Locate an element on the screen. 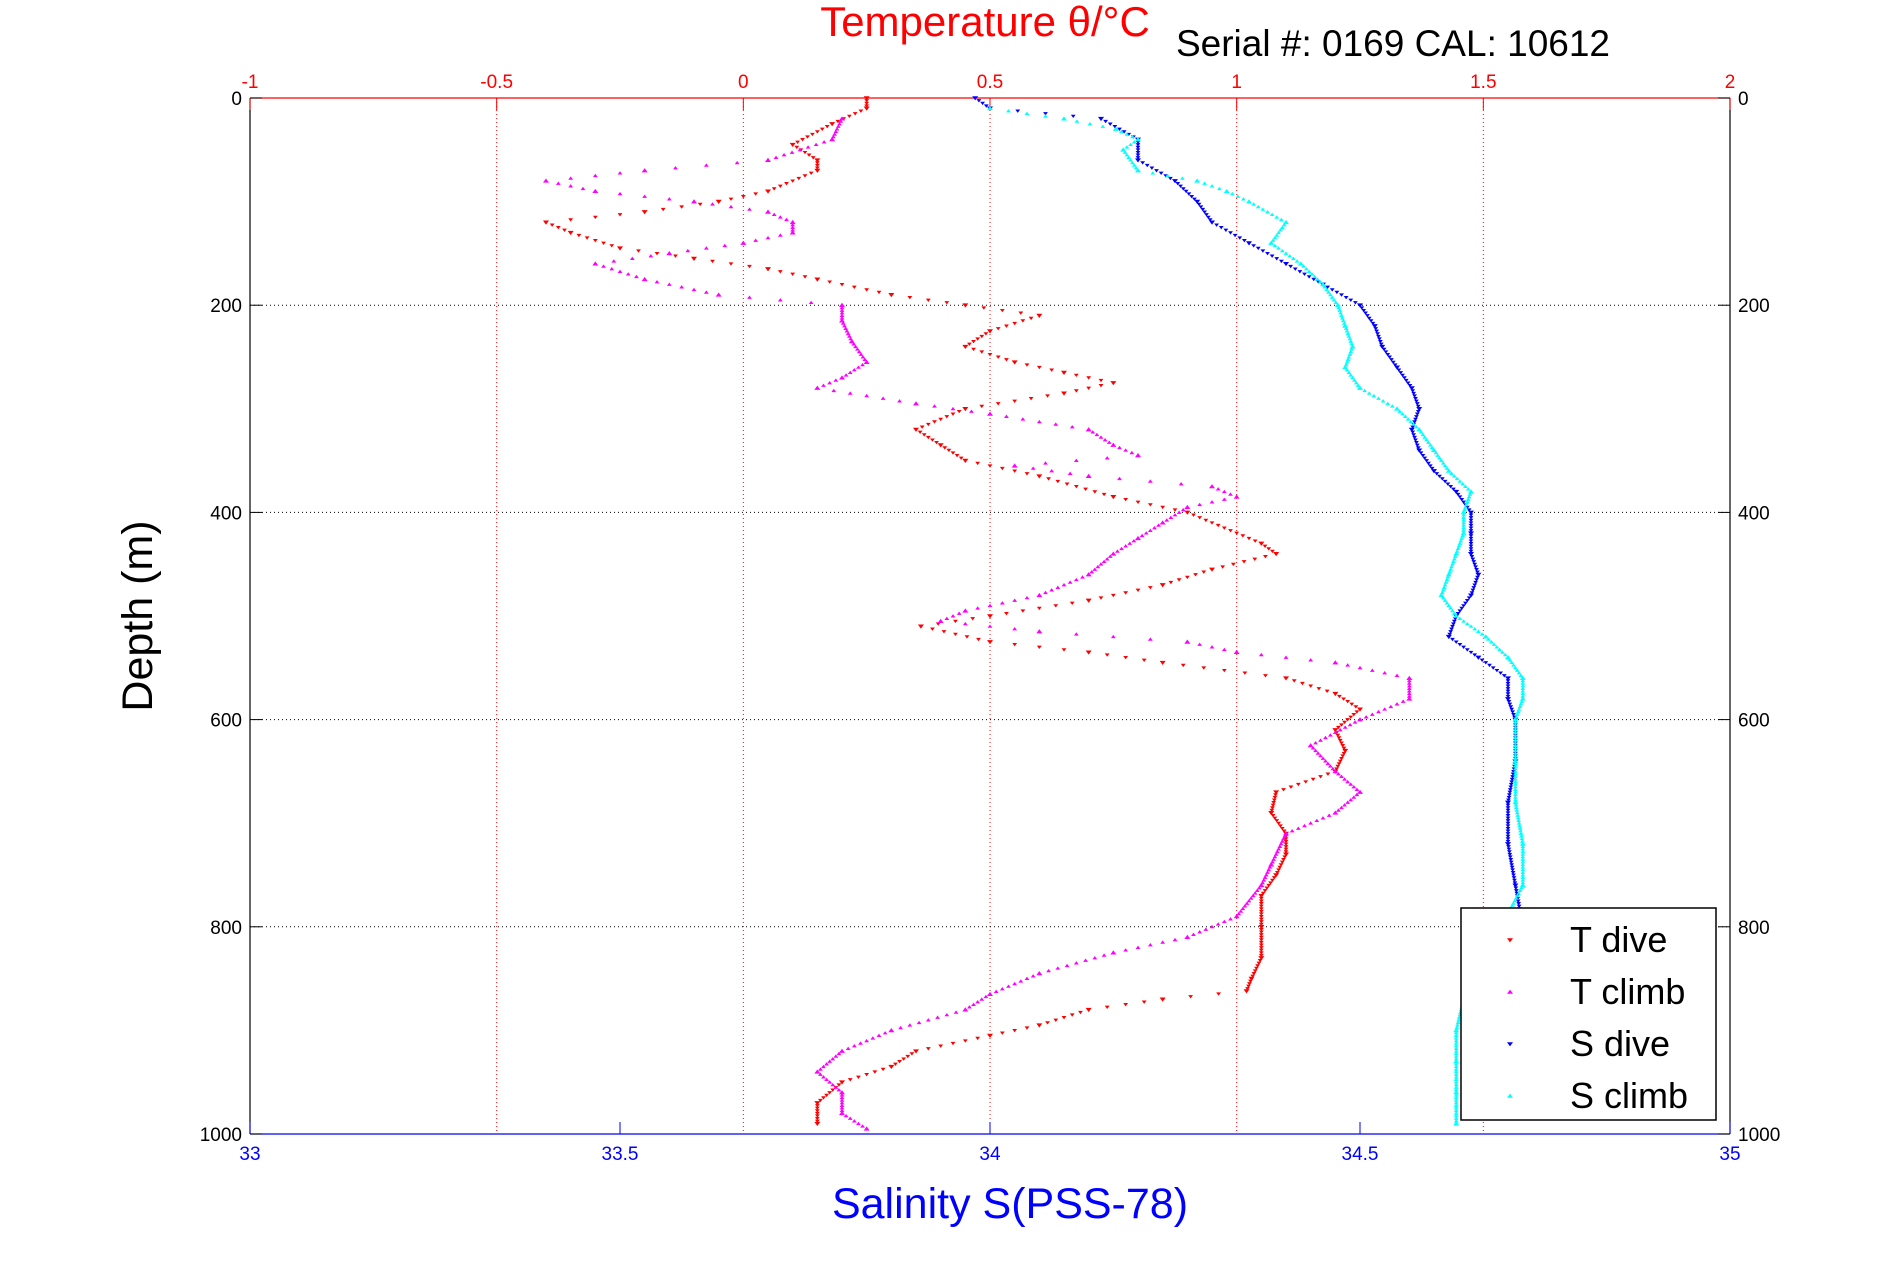 The image size is (1891, 1262). legend: T dive T climb S dive S climb is located at coordinates (1588, 1014).